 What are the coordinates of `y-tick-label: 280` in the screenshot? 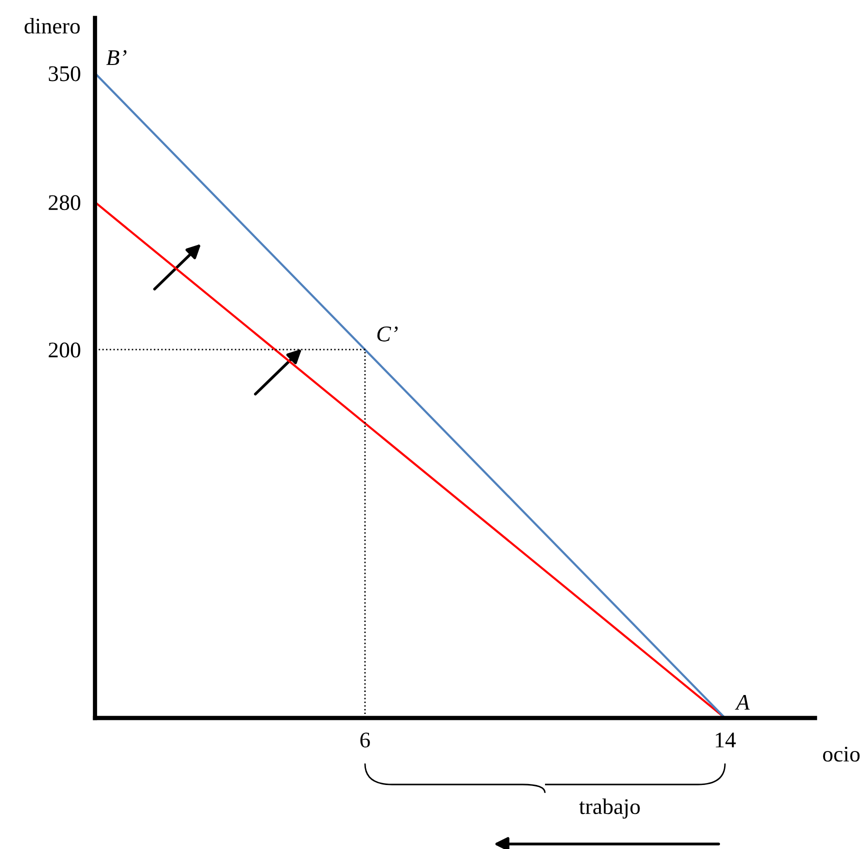 It's located at (64, 202).